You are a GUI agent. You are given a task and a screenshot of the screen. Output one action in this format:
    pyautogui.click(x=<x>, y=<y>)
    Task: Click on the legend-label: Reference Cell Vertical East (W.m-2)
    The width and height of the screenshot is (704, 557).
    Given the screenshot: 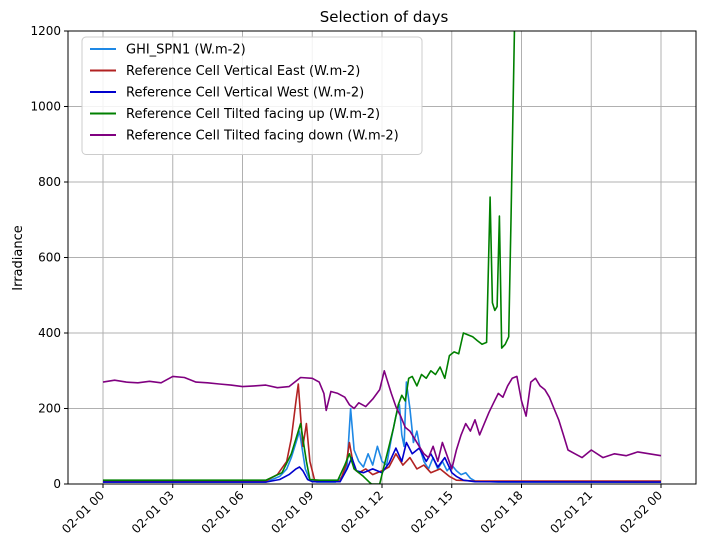 What is the action you would take?
    pyautogui.click(x=243, y=71)
    